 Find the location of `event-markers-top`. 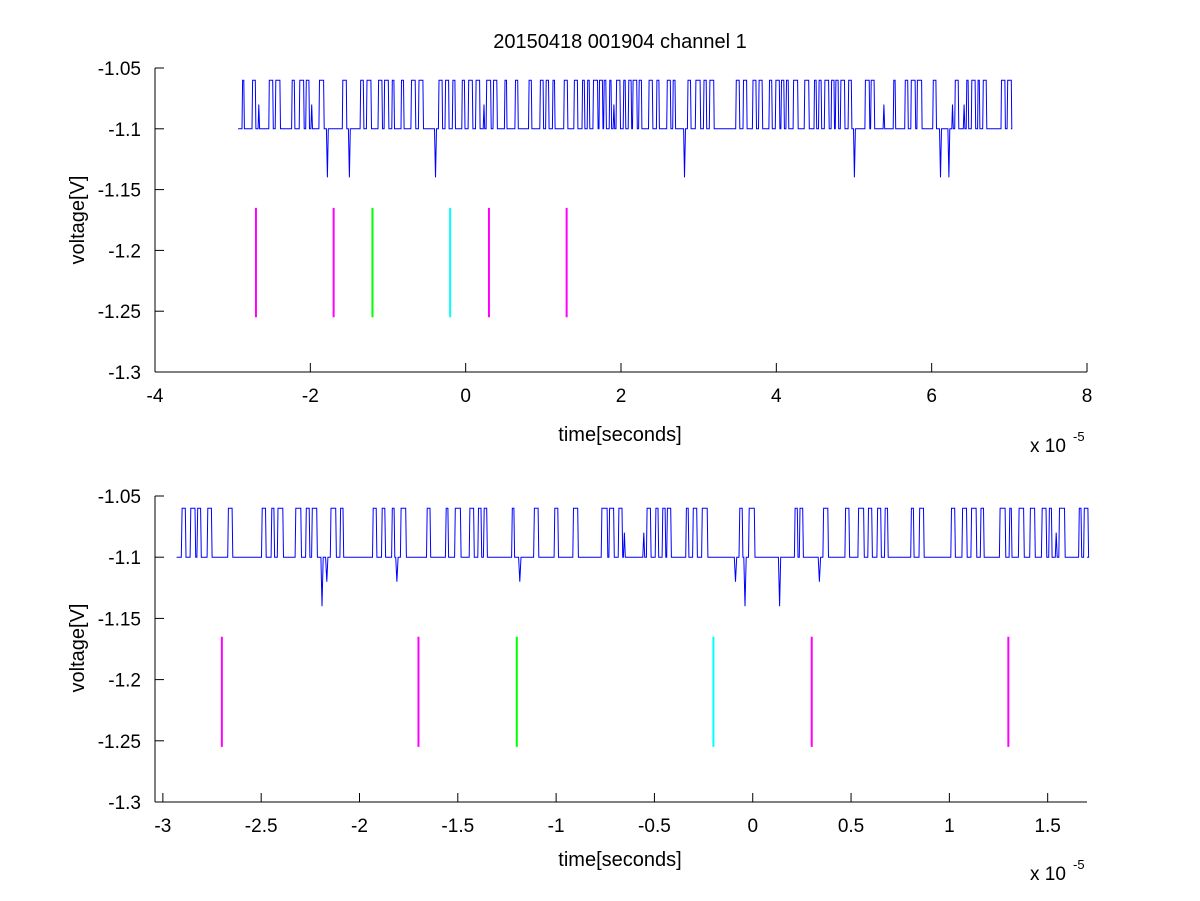

event-markers-top is located at coordinates (411, 262).